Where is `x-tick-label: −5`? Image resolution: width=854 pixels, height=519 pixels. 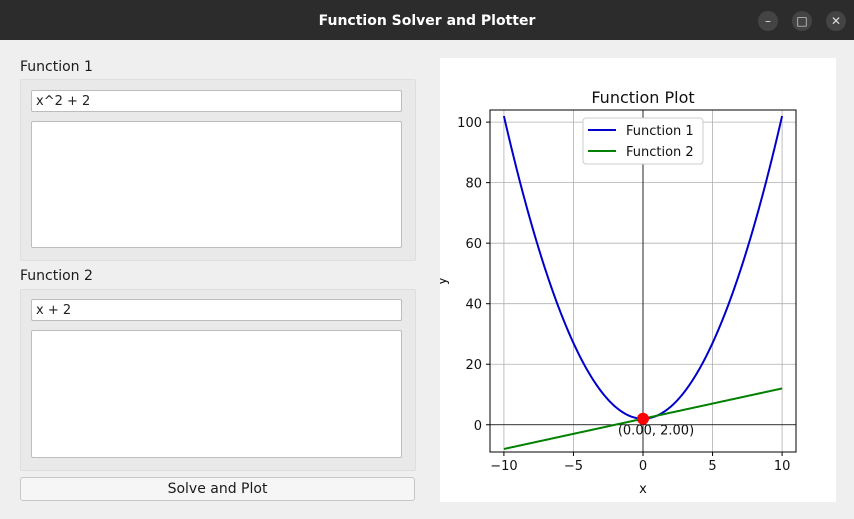
x-tick-label: −5 is located at coordinates (573, 466).